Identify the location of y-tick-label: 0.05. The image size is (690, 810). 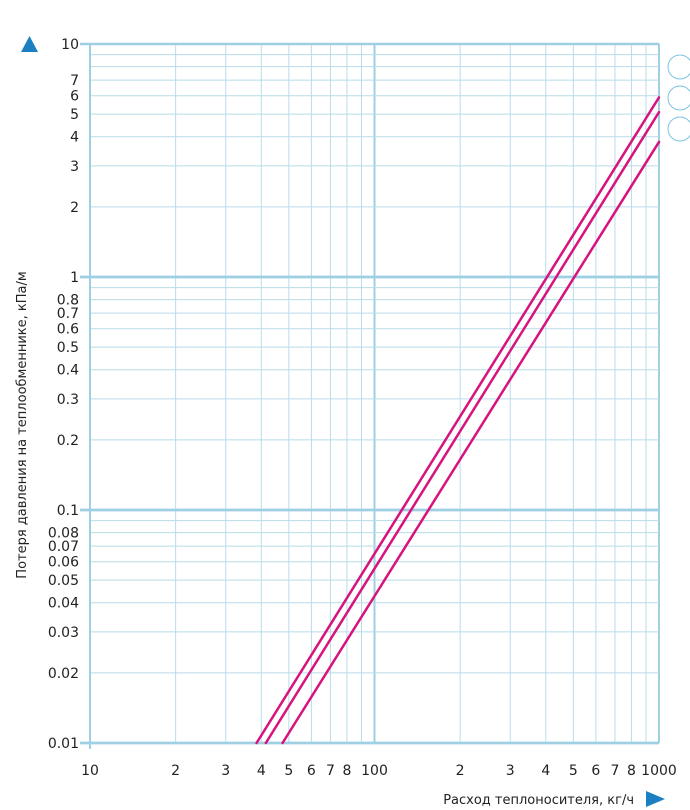
(63, 581).